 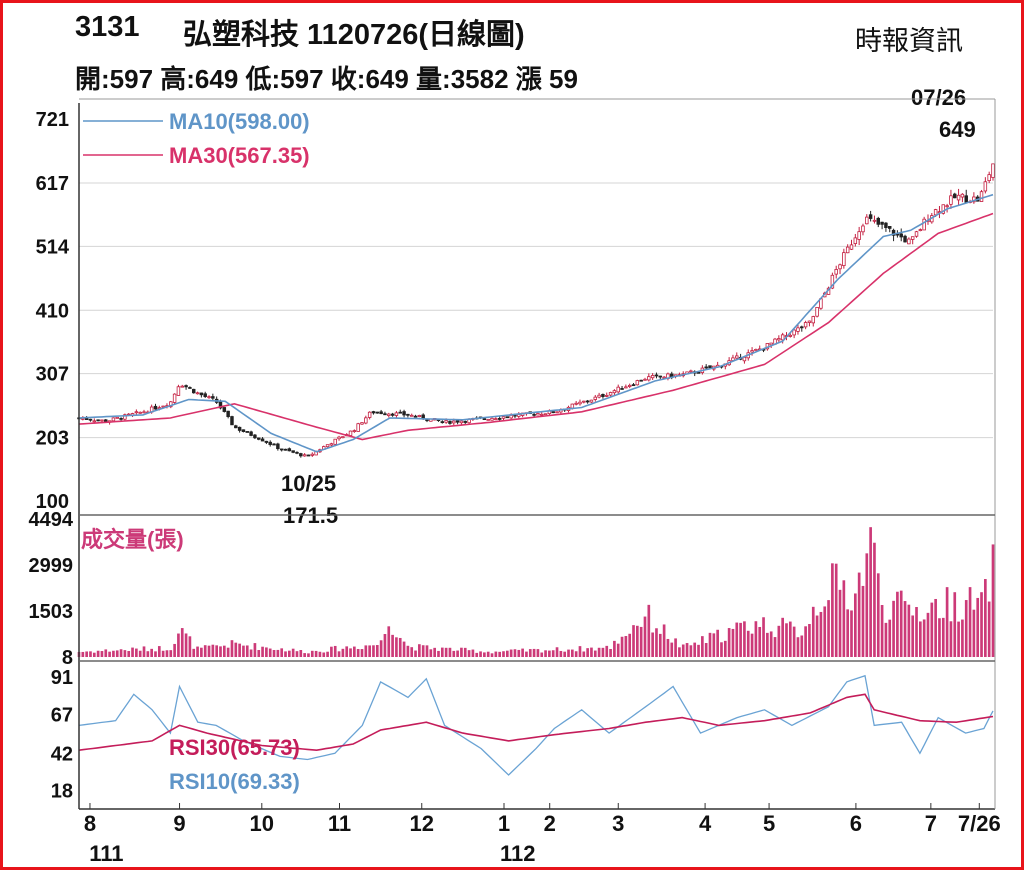 What do you see at coordinates (52, 502) in the screenshot?
I see `y-tick-label: 100` at bounding box center [52, 502].